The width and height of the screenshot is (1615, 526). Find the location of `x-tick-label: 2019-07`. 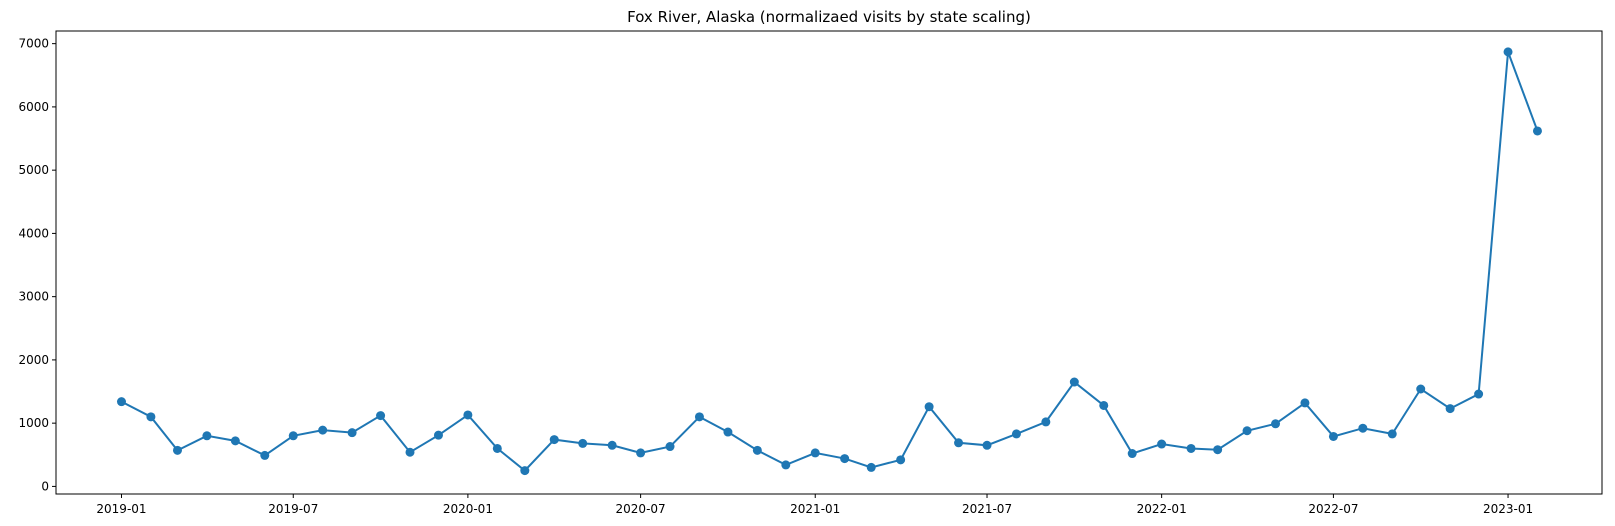

x-tick-label: 2019-07 is located at coordinates (293, 509).